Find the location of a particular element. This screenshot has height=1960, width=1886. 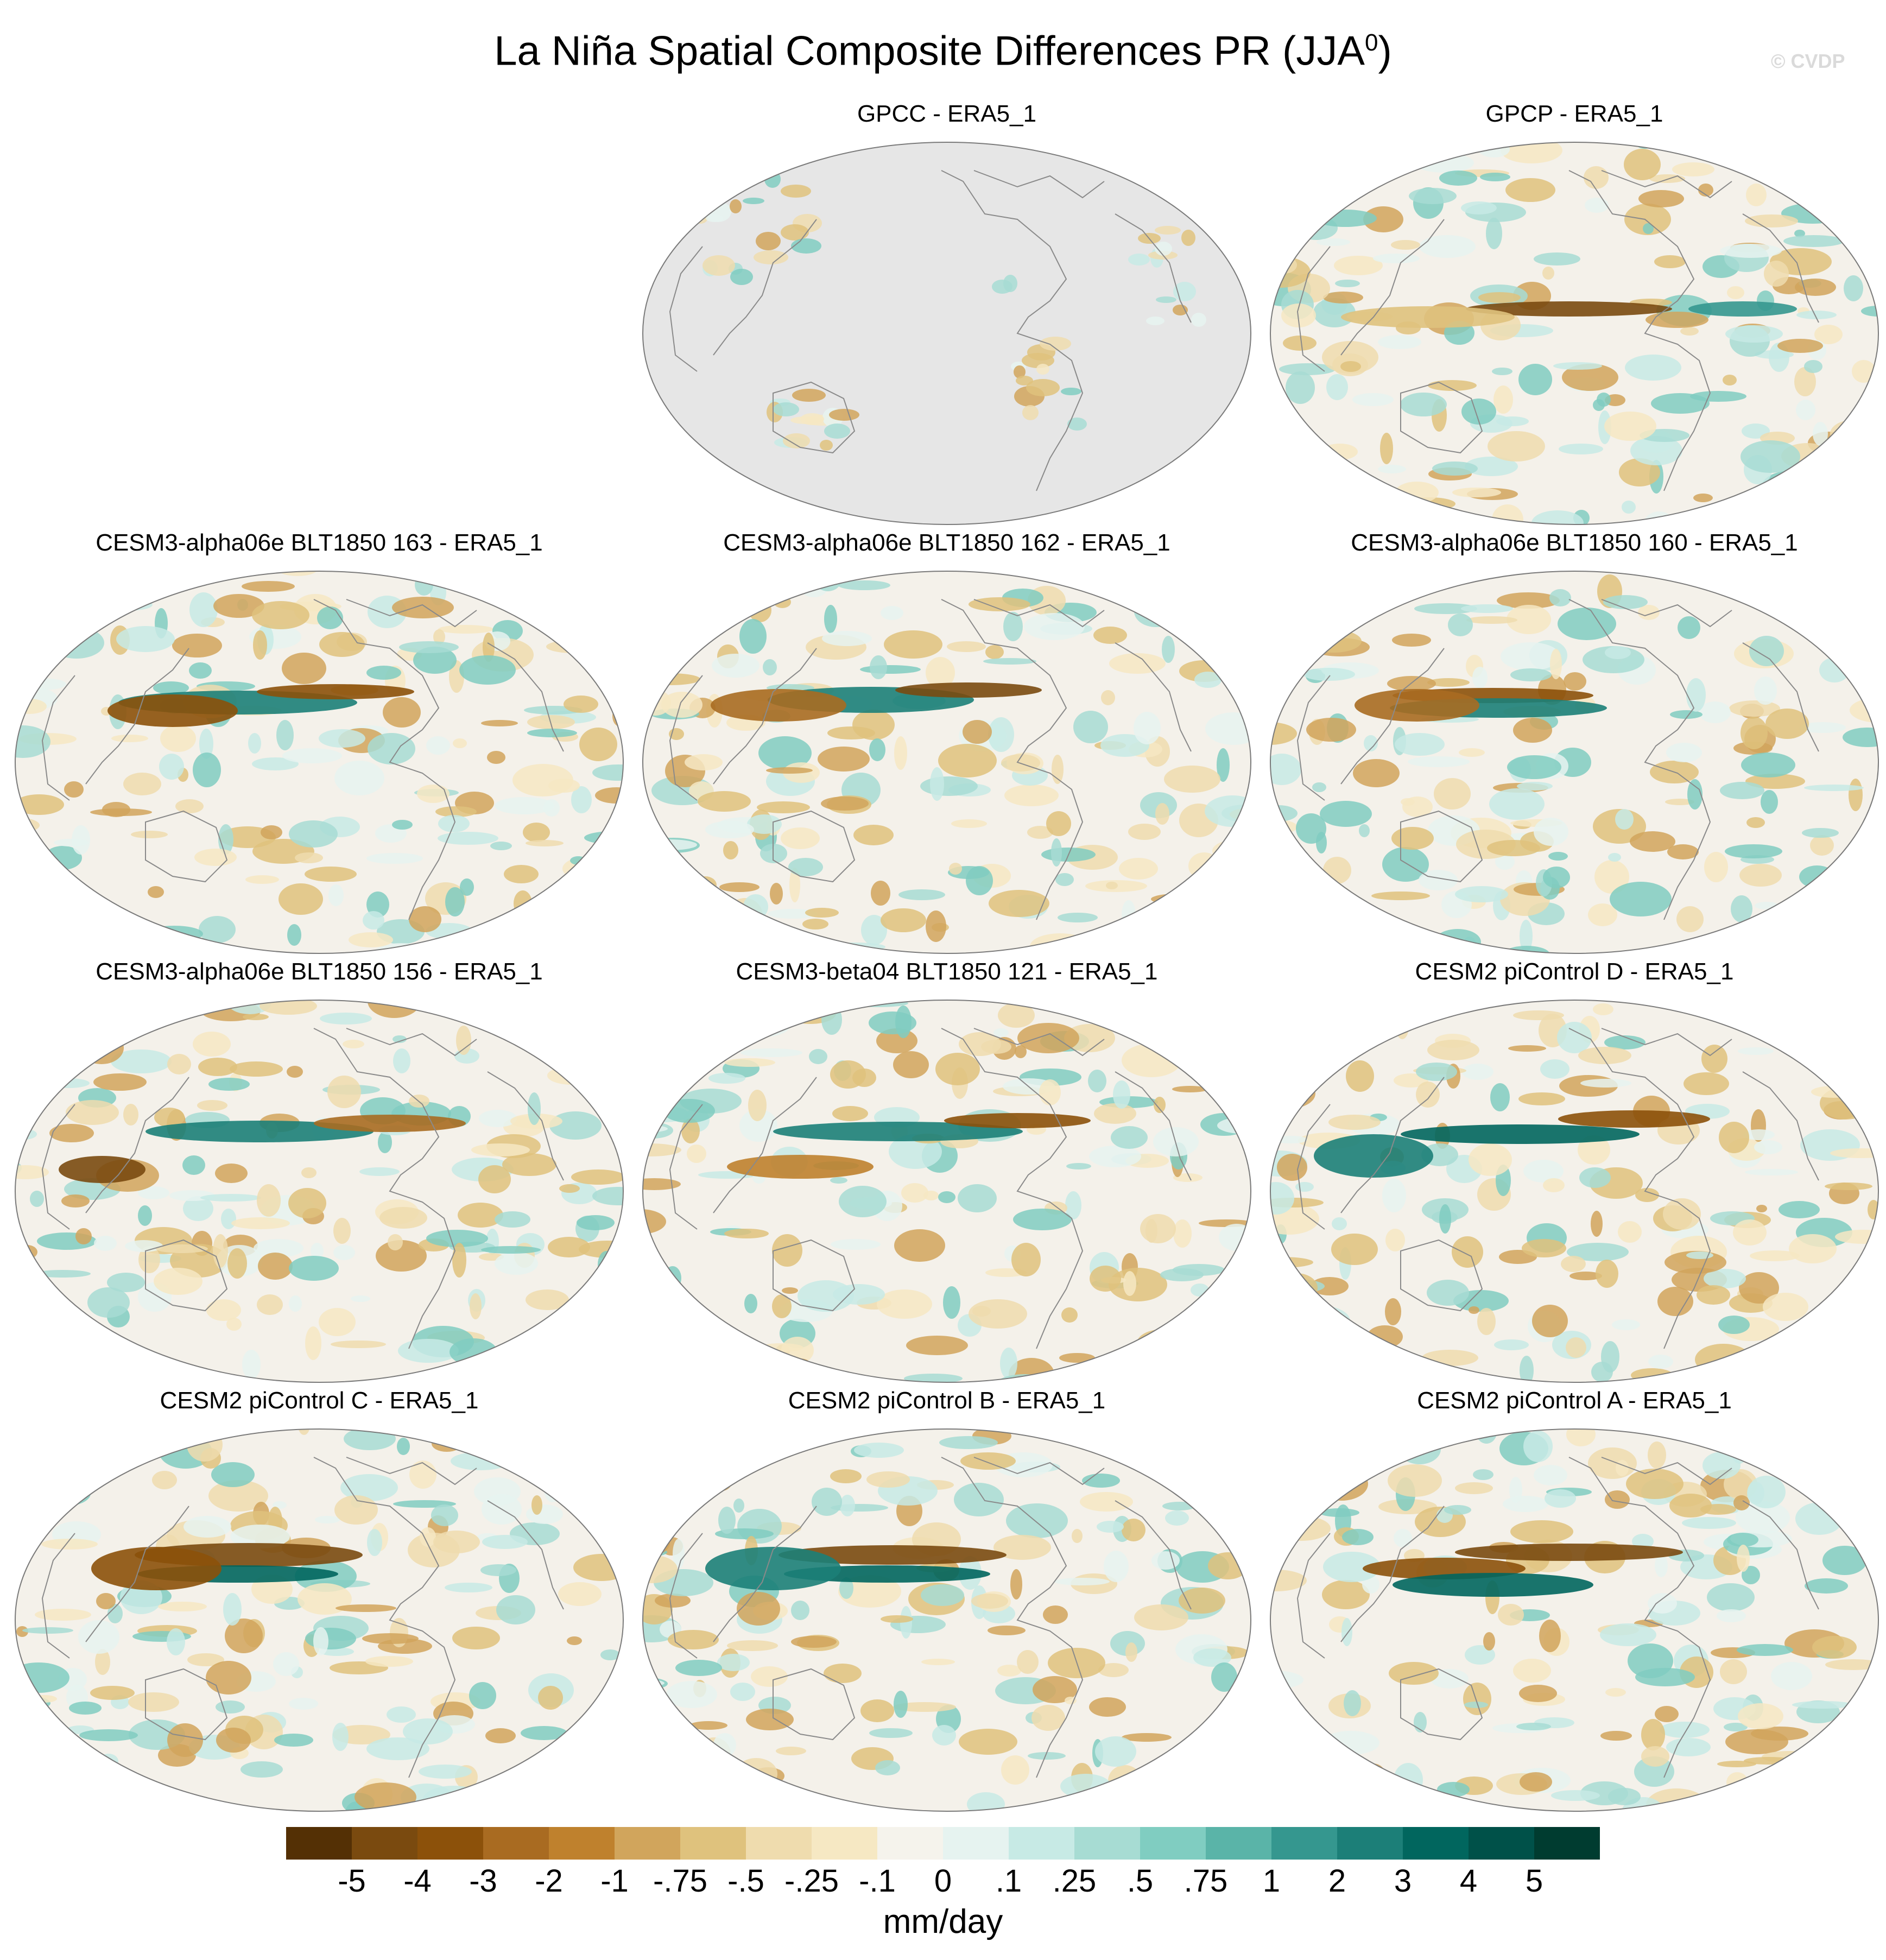

world-map is located at coordinates (1574, 1192).